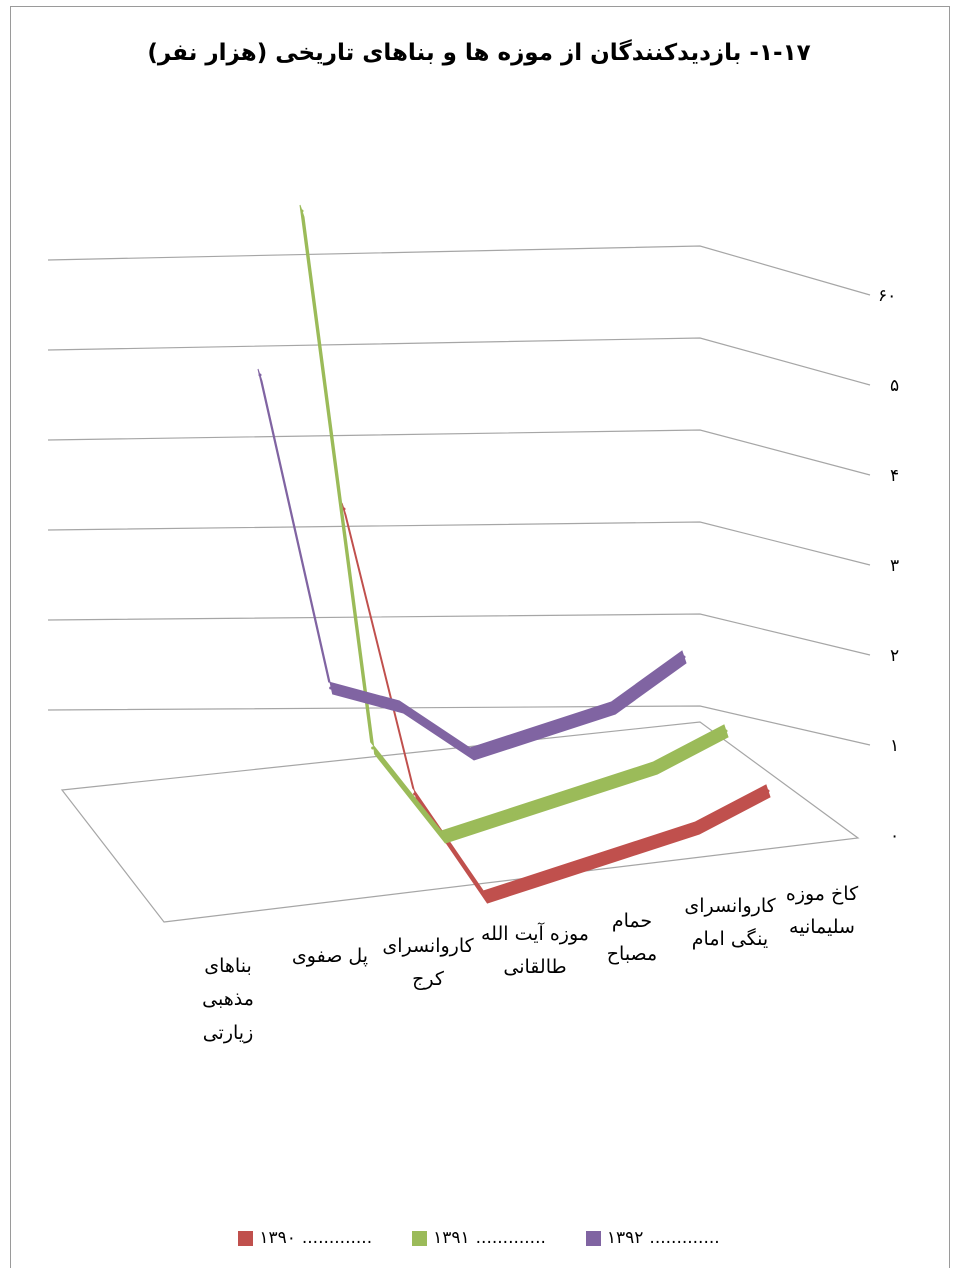 This screenshot has width=958, height=1273. What do you see at coordinates (535, 951) in the screenshot?
I see `x-category-label: موزه آیت الله طالقانی` at bounding box center [535, 951].